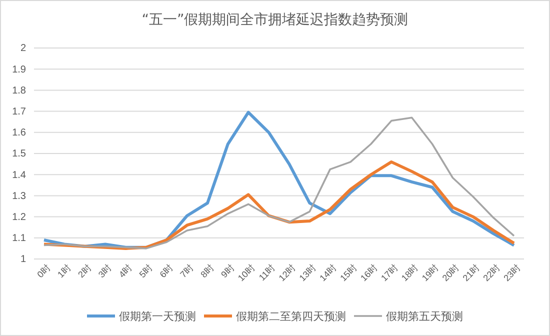  What do you see at coordinates (19, 112) in the screenshot?
I see `y-tick-label: 1.7` at bounding box center [19, 112].